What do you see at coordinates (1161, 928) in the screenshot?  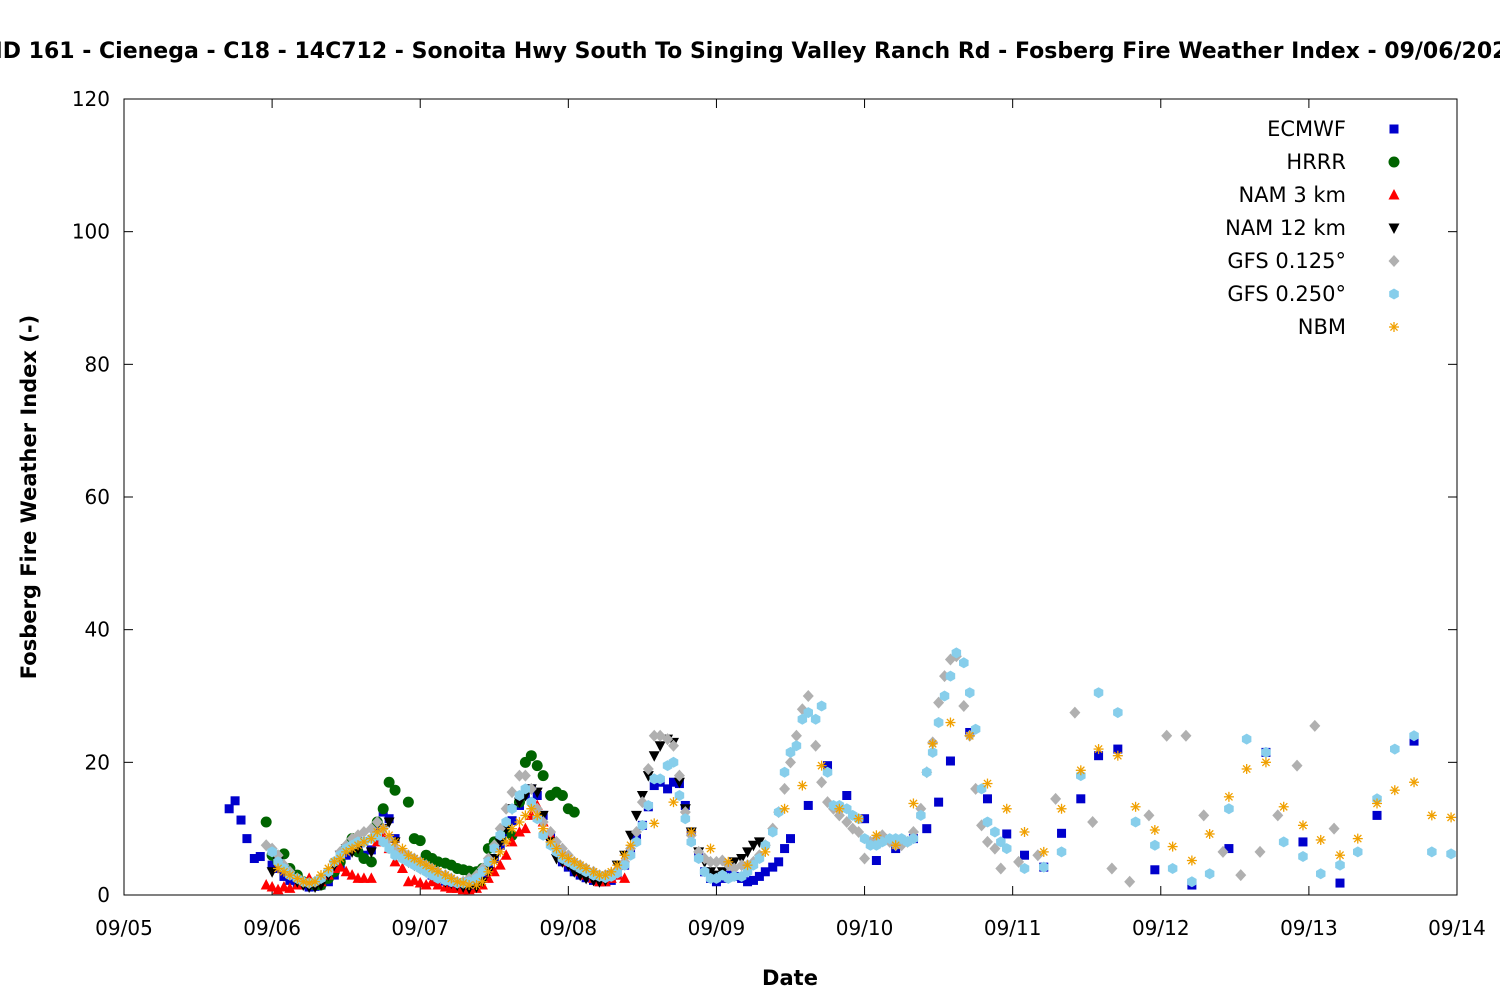 I see `x-tick-label: 09/12` at bounding box center [1161, 928].